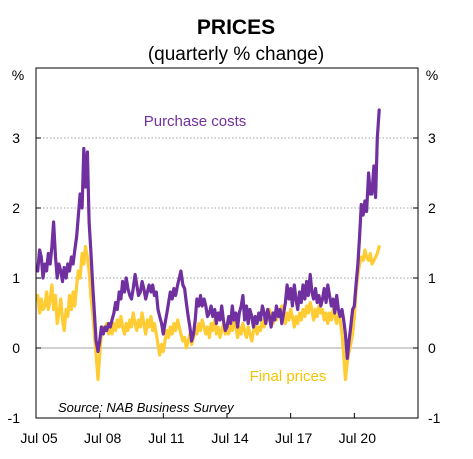 This screenshot has width=473, height=459. I want to click on chart-title: PRICES, so click(236, 27).